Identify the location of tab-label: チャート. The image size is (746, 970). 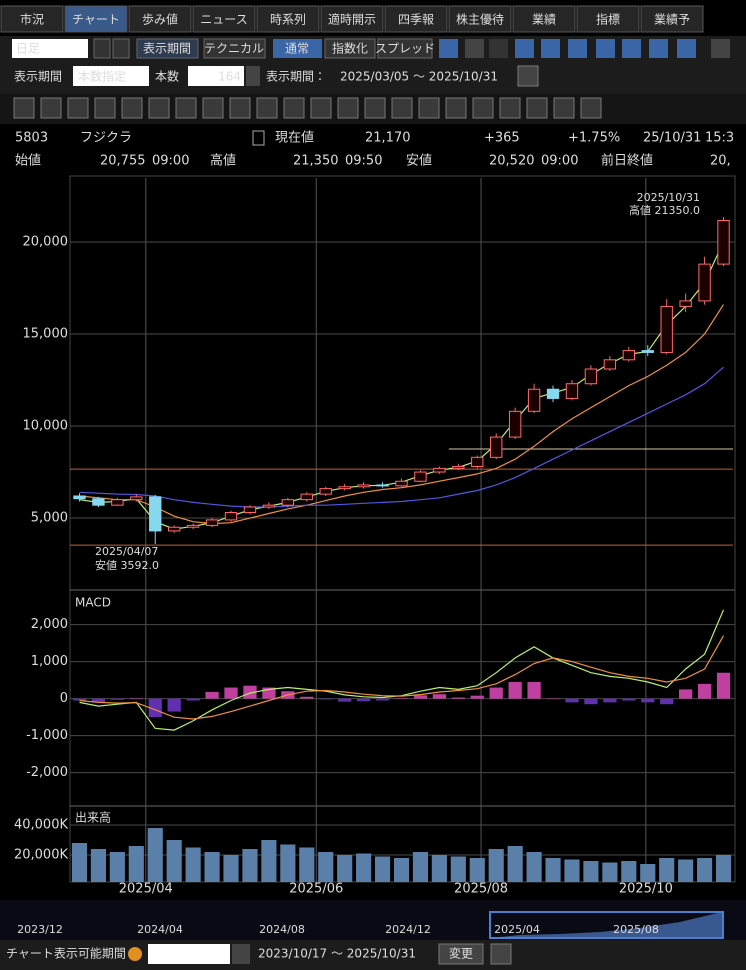
(96, 20).